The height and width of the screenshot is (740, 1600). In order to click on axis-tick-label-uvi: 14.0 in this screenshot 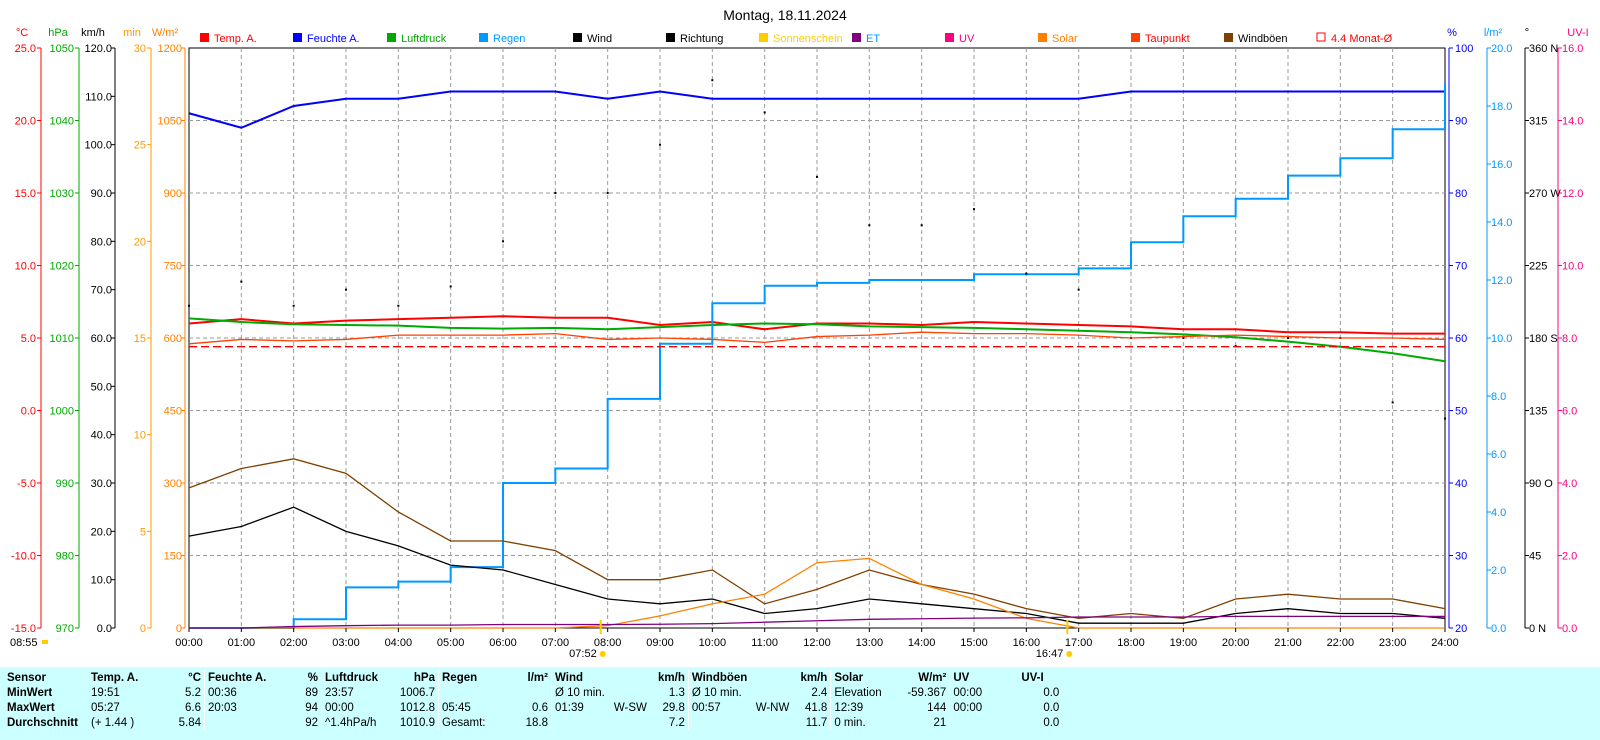, I will do `click(1572, 122)`.